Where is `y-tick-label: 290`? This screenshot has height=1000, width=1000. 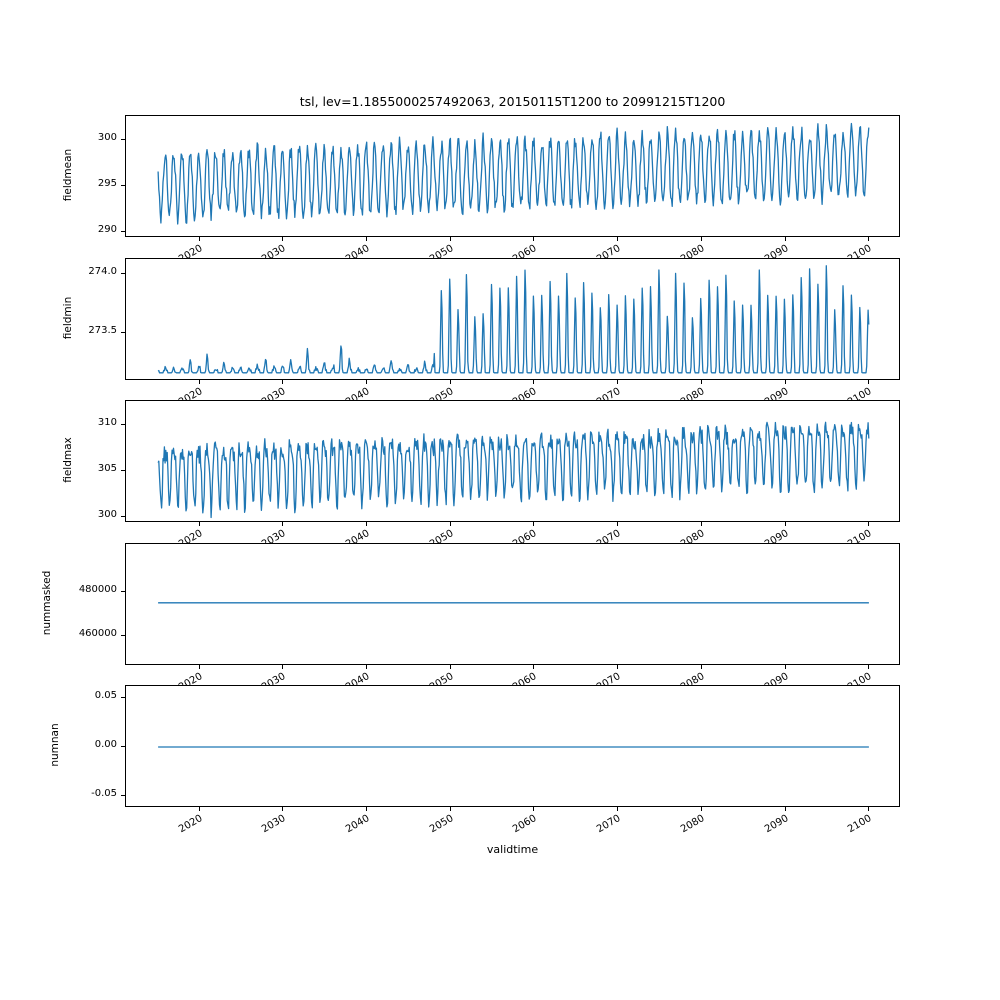
y-tick-label: 290 is located at coordinates (107, 229).